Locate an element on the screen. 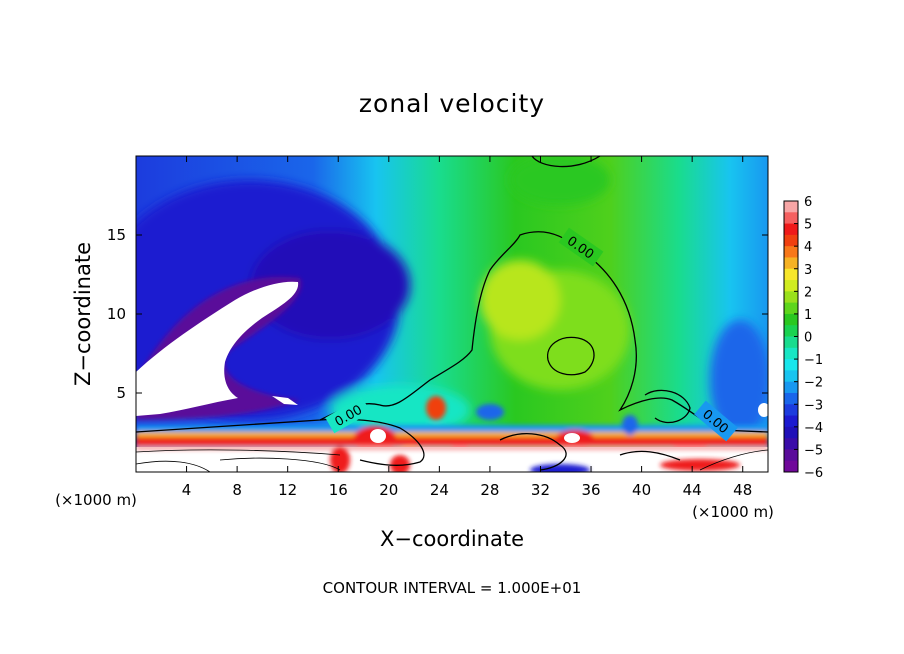  x-tick-label: 44 is located at coordinates (692, 490).